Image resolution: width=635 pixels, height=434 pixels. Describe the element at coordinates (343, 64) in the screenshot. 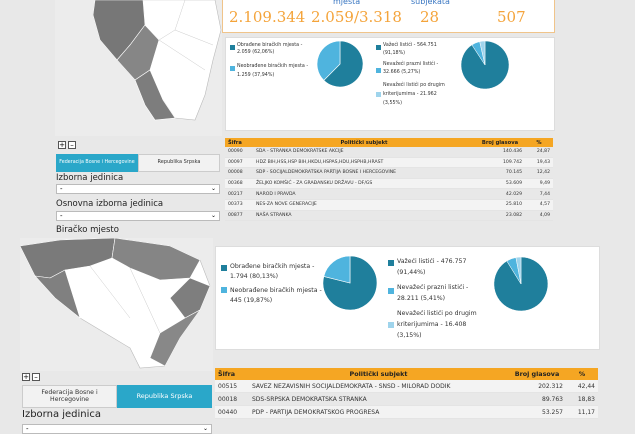

I see `fbih-turnout-pie-processed` at that location.